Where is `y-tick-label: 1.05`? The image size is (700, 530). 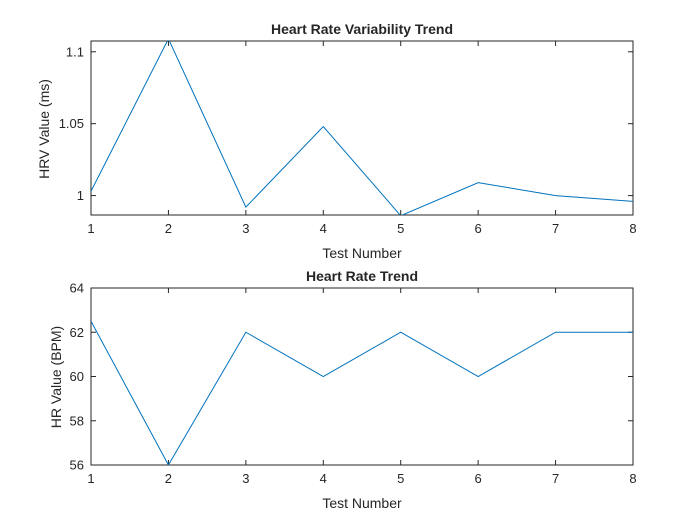
y-tick-label: 1.05 is located at coordinates (71, 123).